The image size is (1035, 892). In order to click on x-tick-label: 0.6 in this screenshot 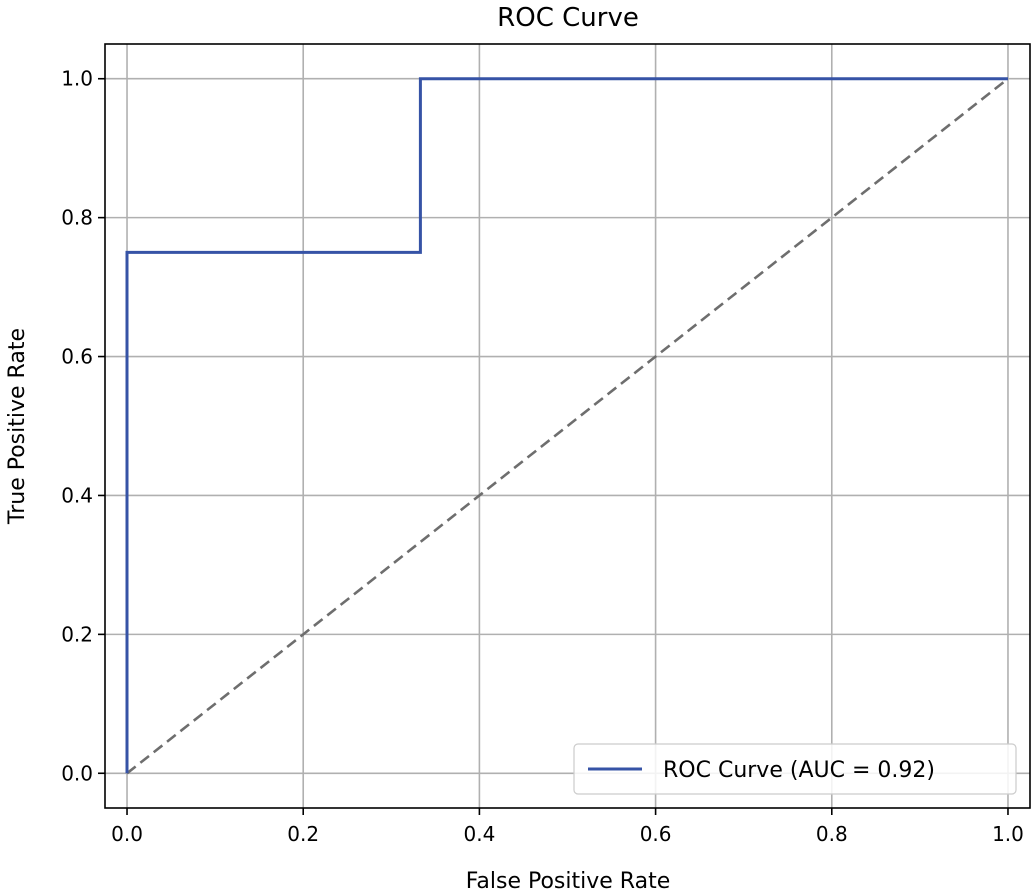, I will do `click(656, 834)`.